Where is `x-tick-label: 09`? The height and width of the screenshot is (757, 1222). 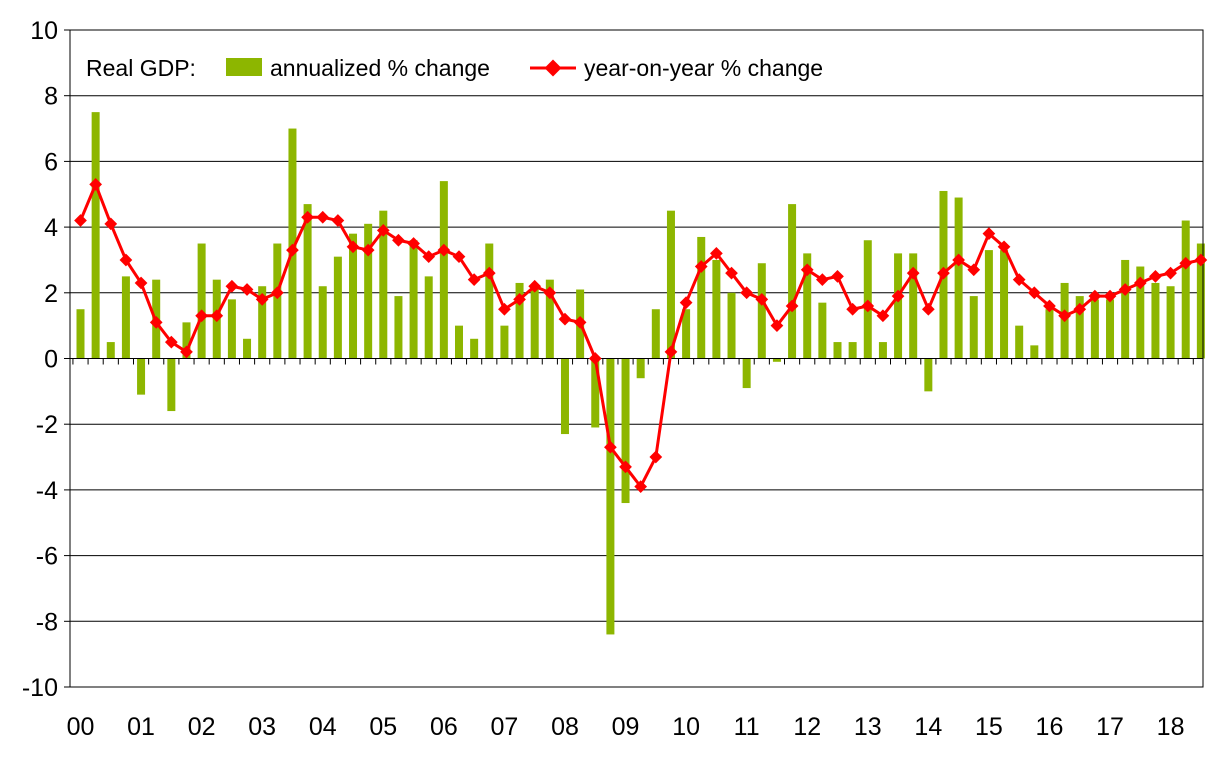
x-tick-label: 09 is located at coordinates (626, 727).